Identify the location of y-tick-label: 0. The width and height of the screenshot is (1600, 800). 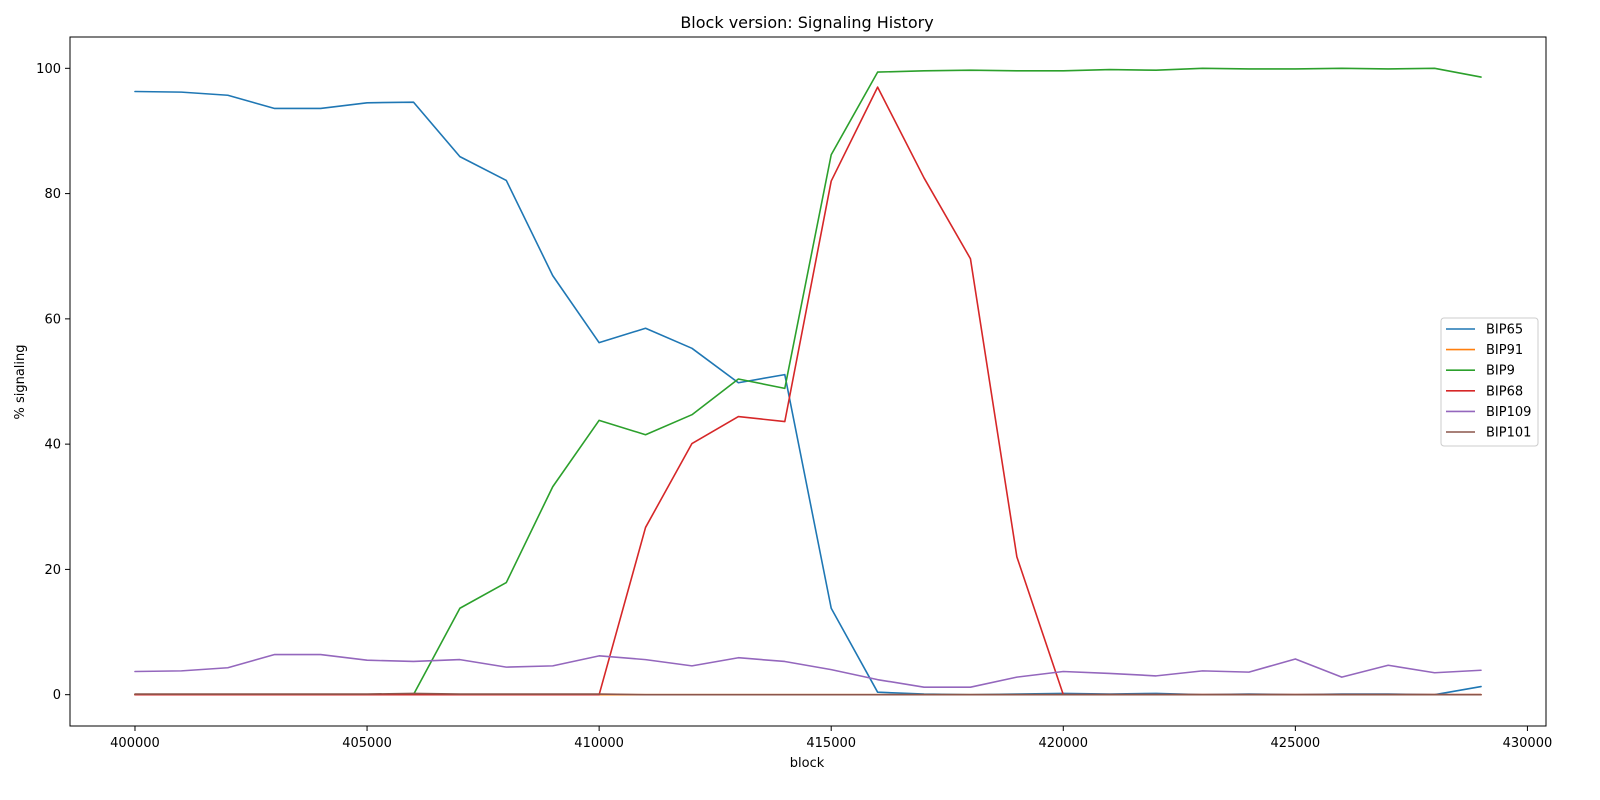
(57, 695).